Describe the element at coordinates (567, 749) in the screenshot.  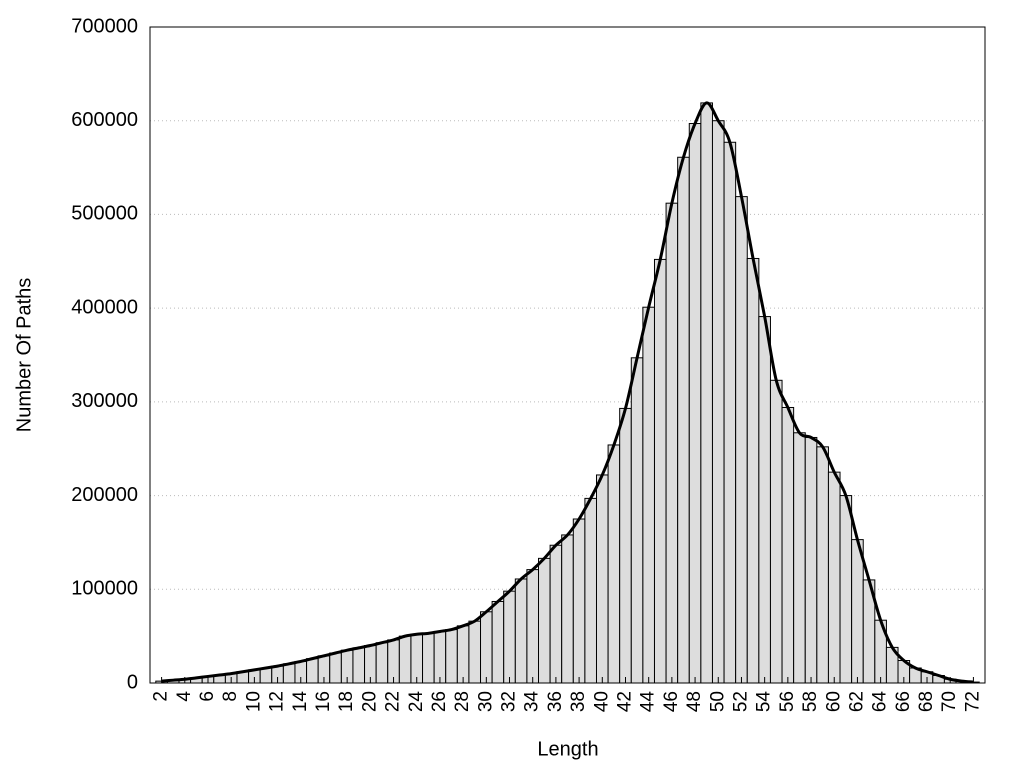
I see `x-axis-label: Length` at that location.